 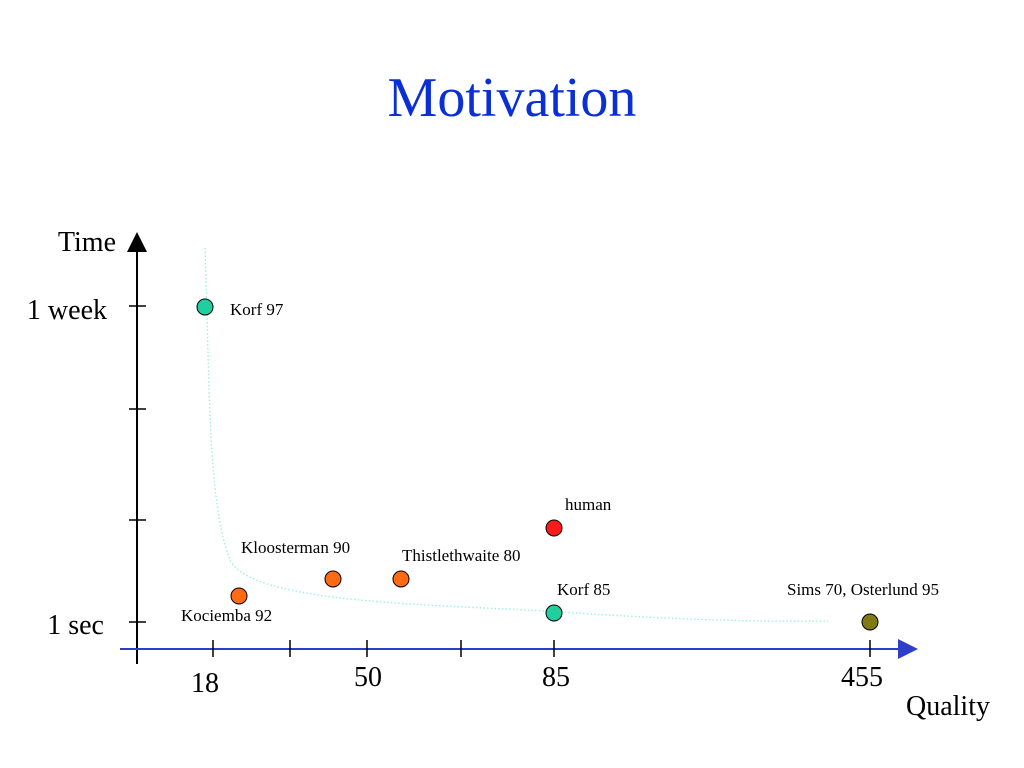 I want to click on label-korf-97: Korf 97, so click(x=257, y=309).